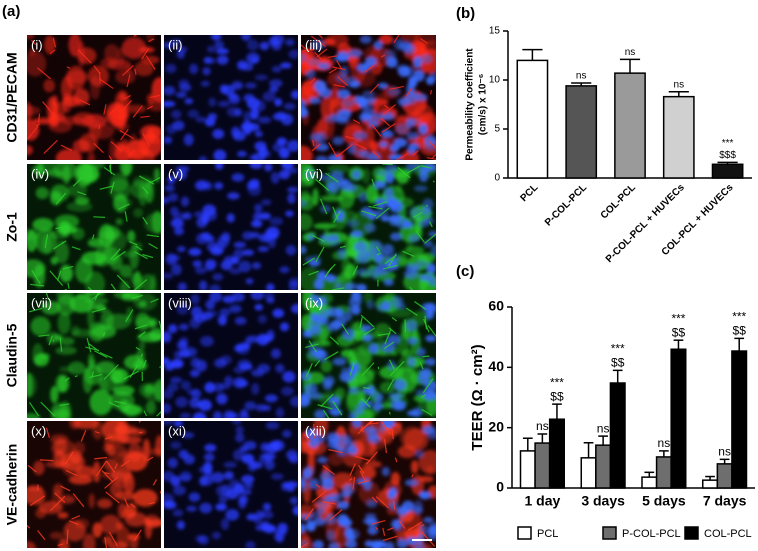  I want to click on blobs, so click(94, 484).